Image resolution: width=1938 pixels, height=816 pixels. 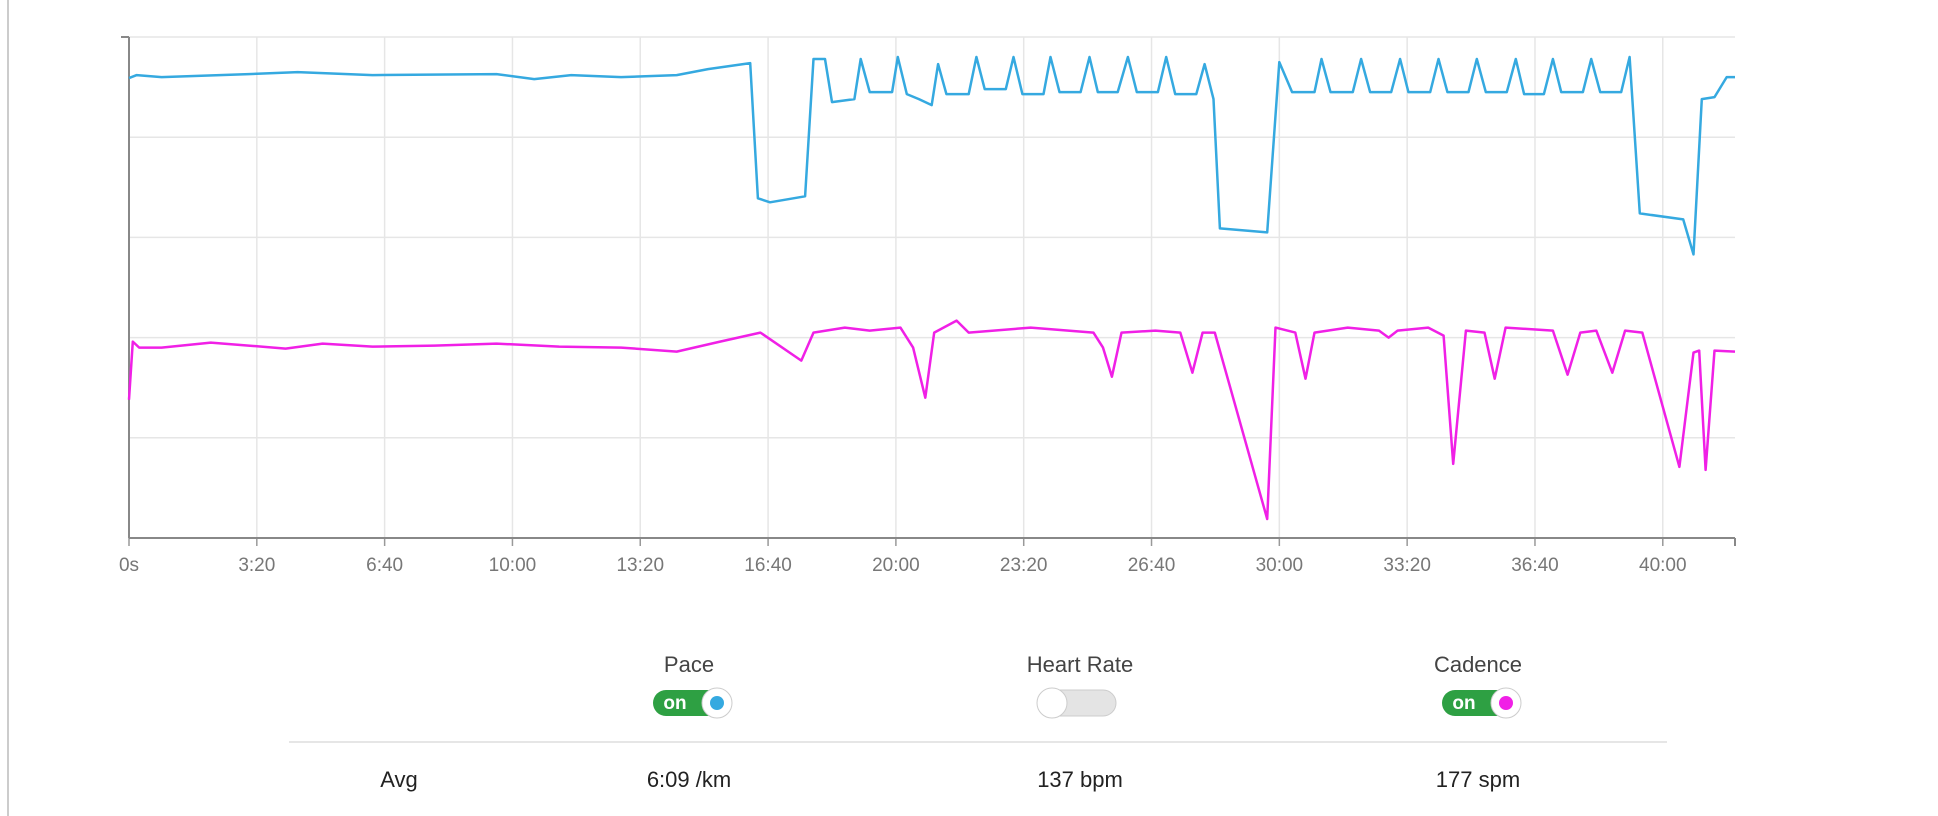 I want to click on x-tick-label: 36:40, so click(x=1535, y=565).